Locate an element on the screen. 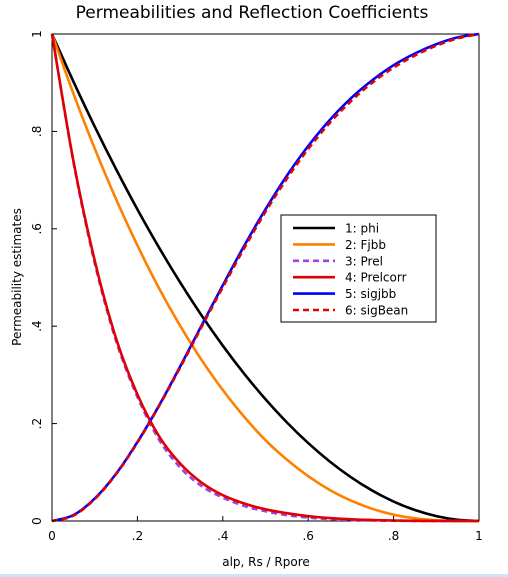 This screenshot has height=577, width=508. y-axis-label: Permeability estimates is located at coordinates (17, 277).